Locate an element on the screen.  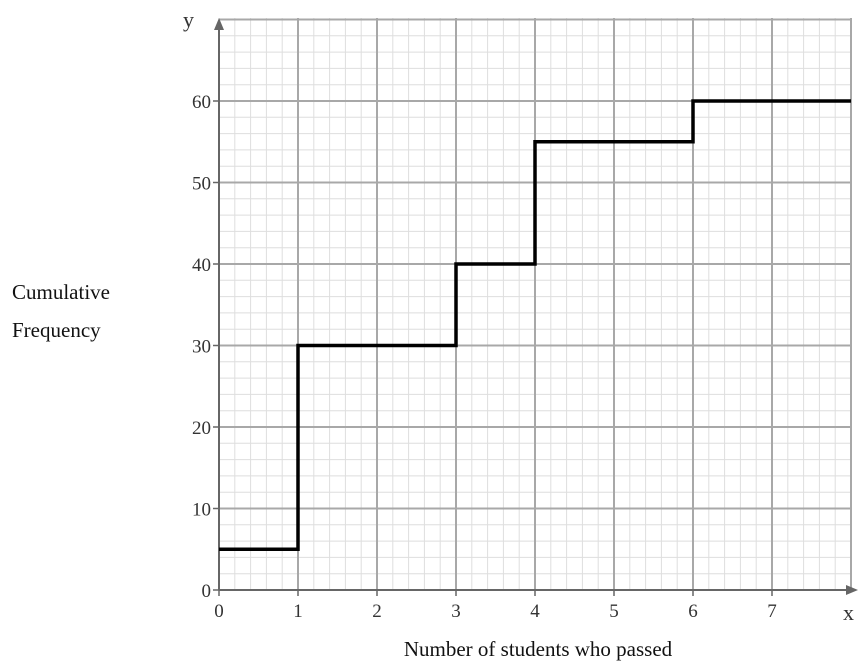
x-tick-label: 1 is located at coordinates (298, 611).